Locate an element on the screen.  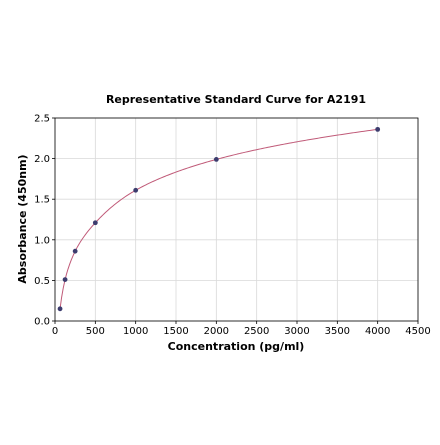
x-tick-label: 2500 is located at coordinates (256, 331).